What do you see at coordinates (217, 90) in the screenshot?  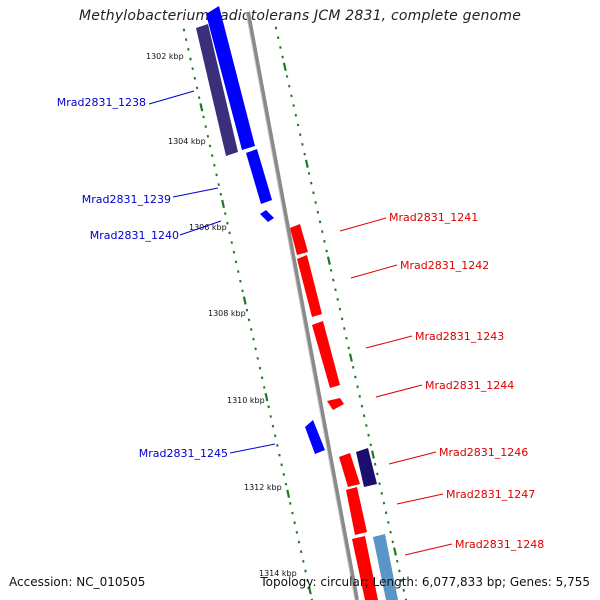 I see `gene-feature-1238-dark` at bounding box center [217, 90].